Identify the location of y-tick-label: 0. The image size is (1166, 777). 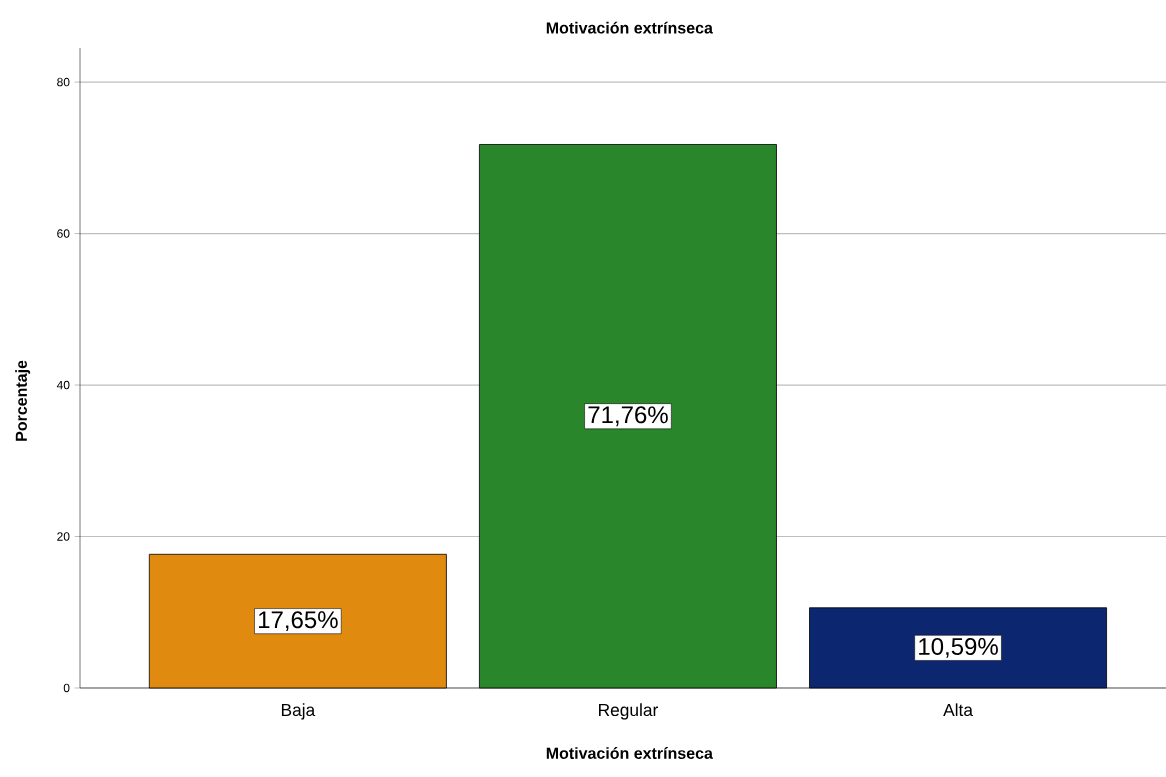
(66, 688).